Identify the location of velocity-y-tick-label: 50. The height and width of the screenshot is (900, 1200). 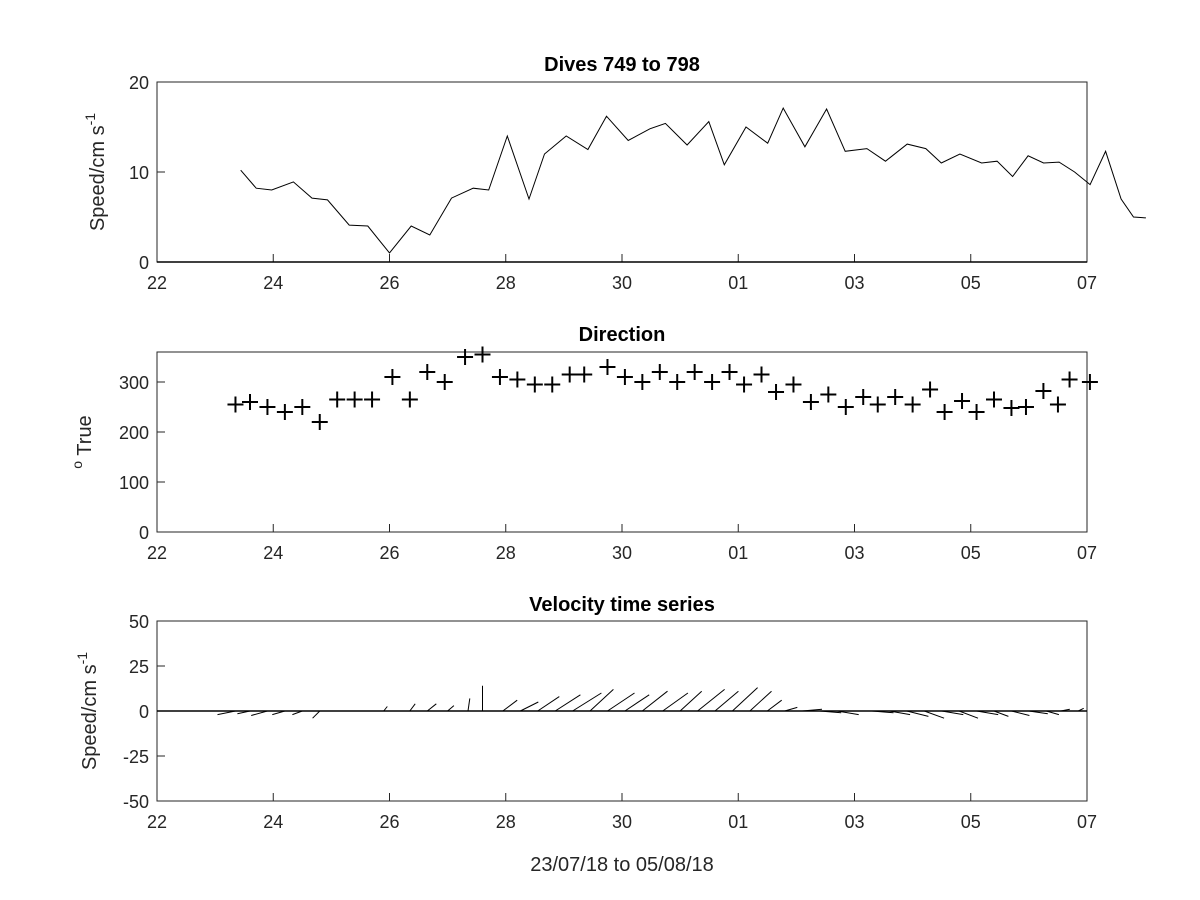
(139, 622).